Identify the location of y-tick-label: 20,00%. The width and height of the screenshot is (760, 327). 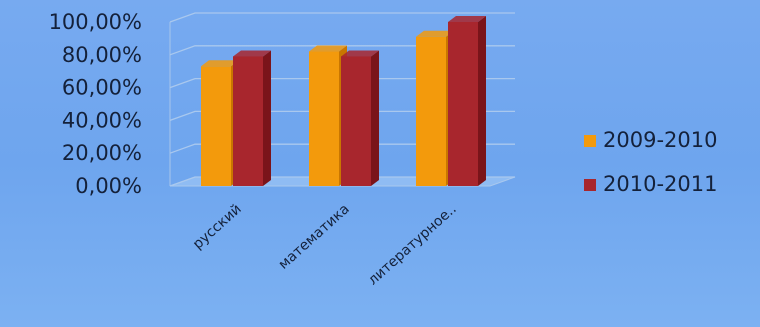
(102, 153).